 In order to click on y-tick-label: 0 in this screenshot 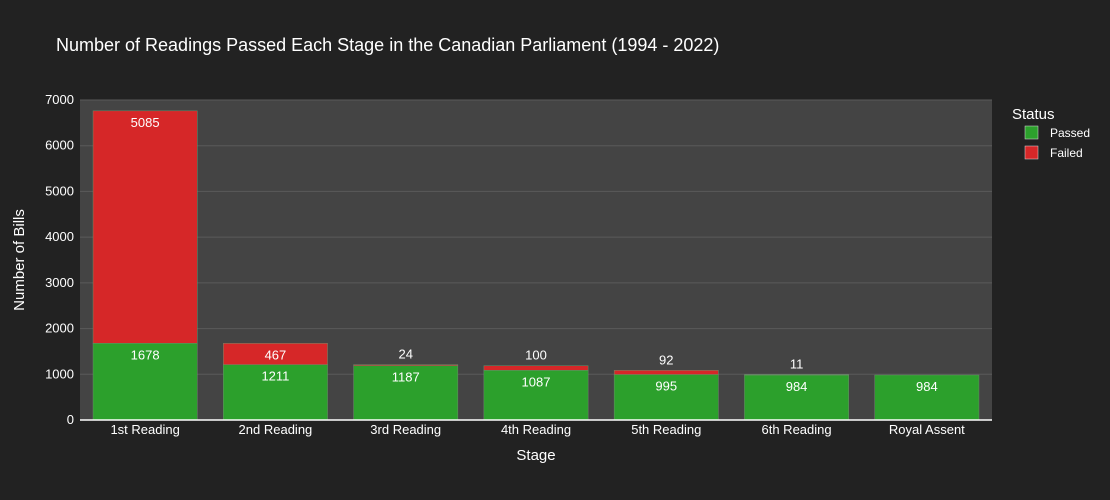, I will do `click(70, 419)`.